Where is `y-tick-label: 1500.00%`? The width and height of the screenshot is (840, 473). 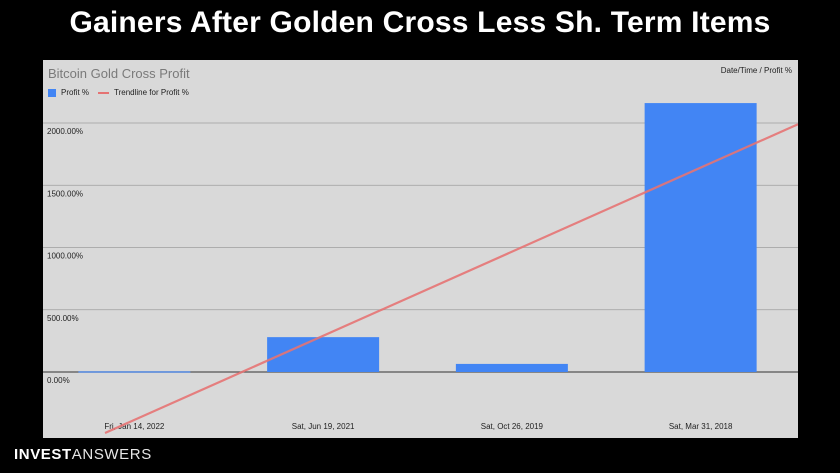
y-tick-label: 1500.00% is located at coordinates (65, 193).